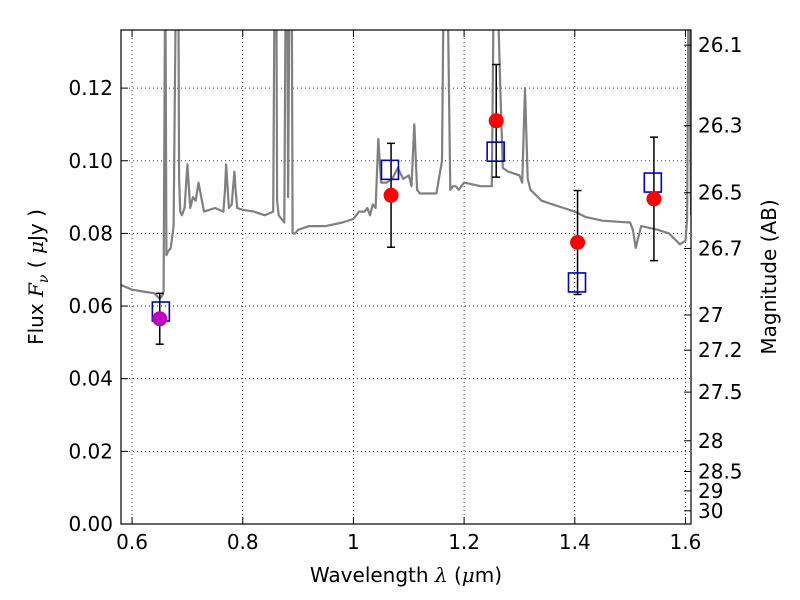 This screenshot has width=800, height=600. I want to click on magnitude-axis-label: Magnitude (AB), so click(769, 276).